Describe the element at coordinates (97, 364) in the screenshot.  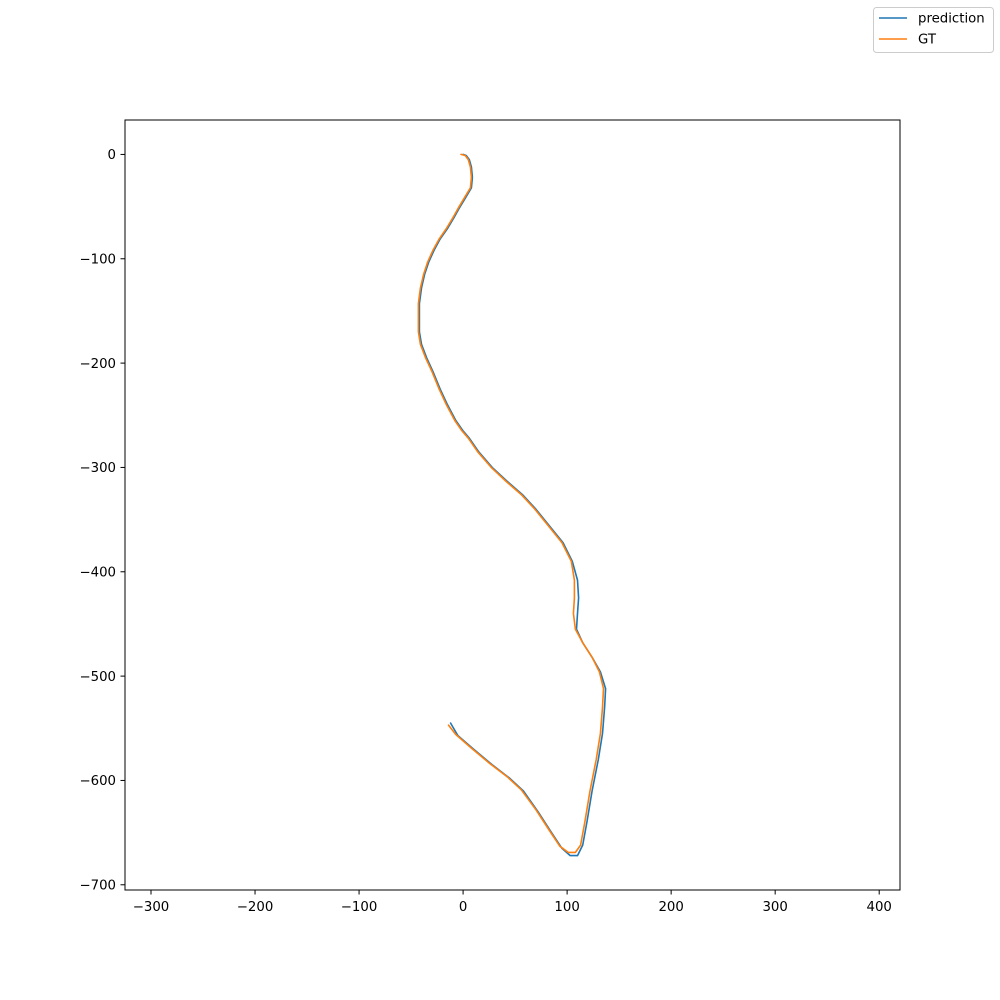
I see `y-tick-label: −200` at that location.